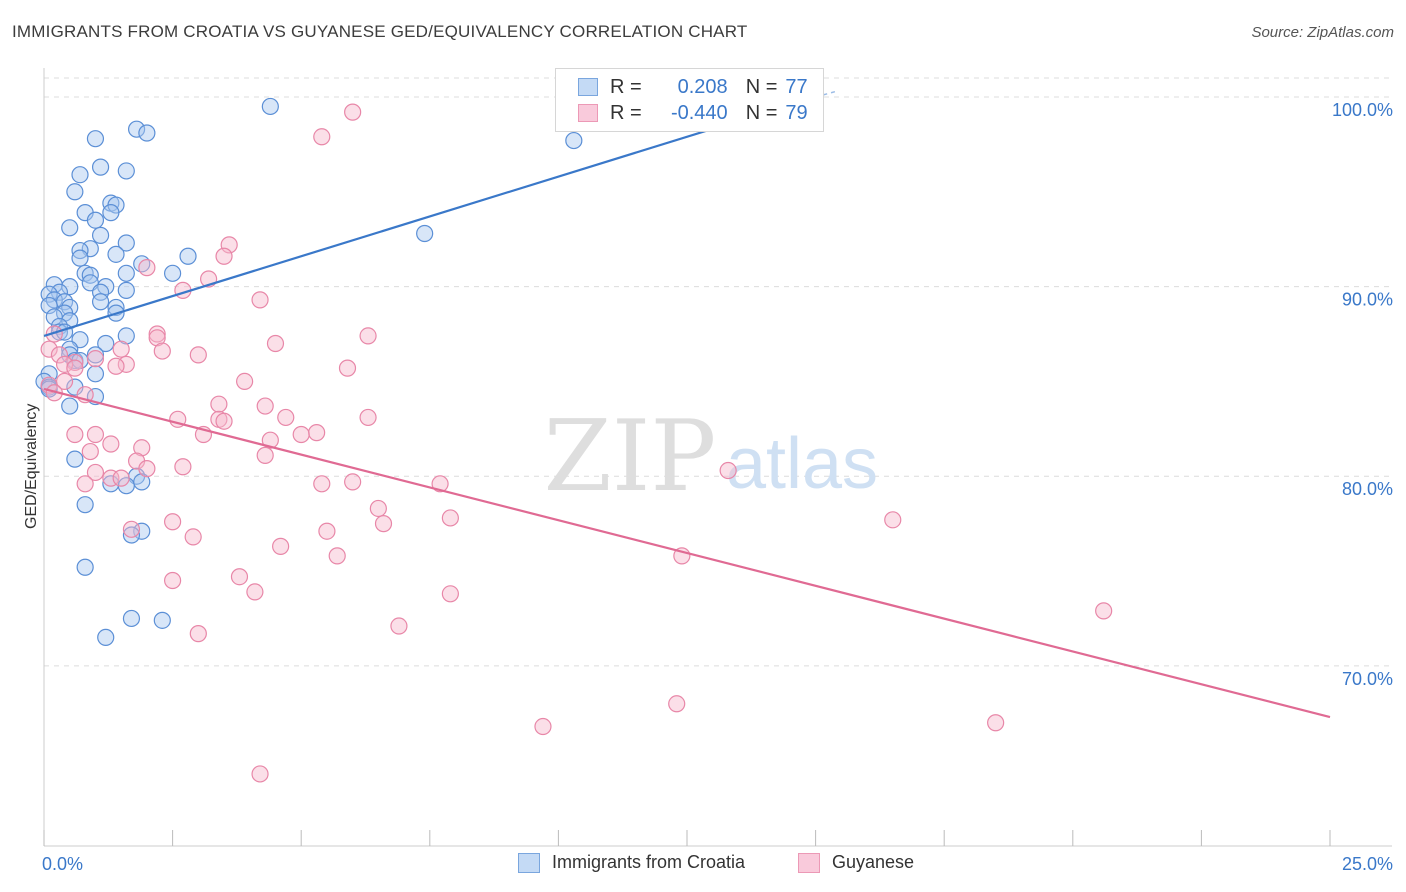  I want to click on watermark-atlas: atlas, so click(802, 464).